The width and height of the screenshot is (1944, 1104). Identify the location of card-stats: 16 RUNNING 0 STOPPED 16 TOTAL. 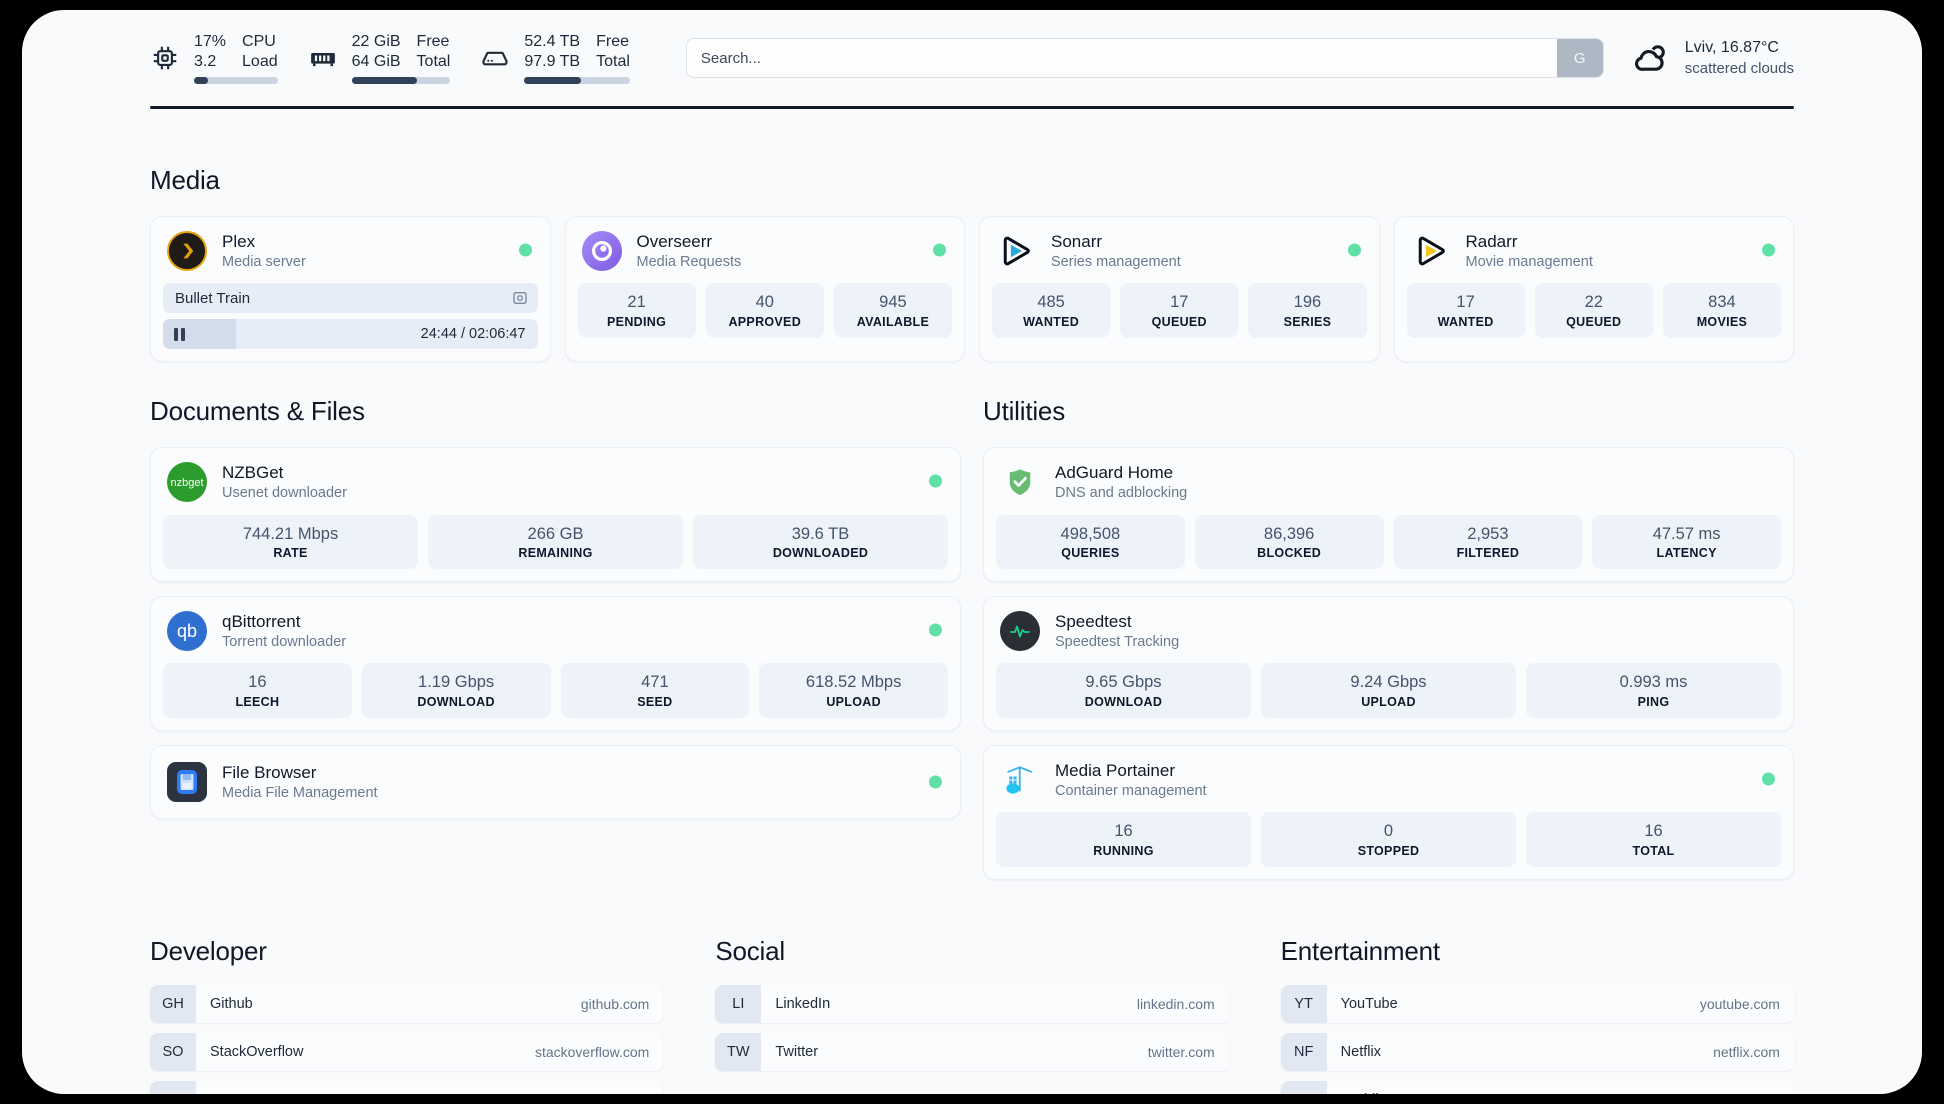
(1388, 845).